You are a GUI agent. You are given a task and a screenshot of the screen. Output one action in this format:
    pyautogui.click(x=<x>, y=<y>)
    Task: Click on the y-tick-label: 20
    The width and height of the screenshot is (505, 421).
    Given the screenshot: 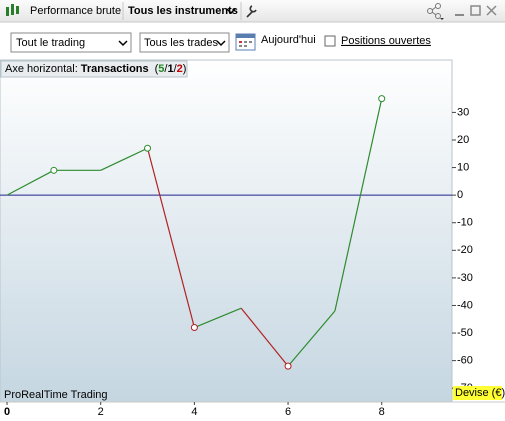 What is the action you would take?
    pyautogui.click(x=463, y=140)
    